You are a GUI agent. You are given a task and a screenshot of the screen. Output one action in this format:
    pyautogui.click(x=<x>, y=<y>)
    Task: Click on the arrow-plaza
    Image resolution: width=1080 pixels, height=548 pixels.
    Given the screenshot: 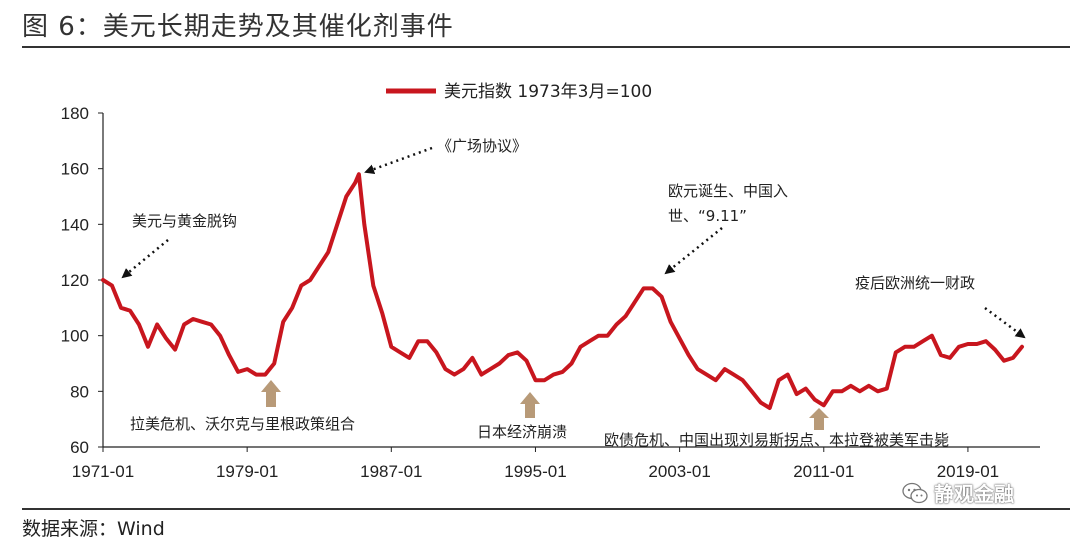 What is the action you would take?
    pyautogui.click(x=398, y=160)
    